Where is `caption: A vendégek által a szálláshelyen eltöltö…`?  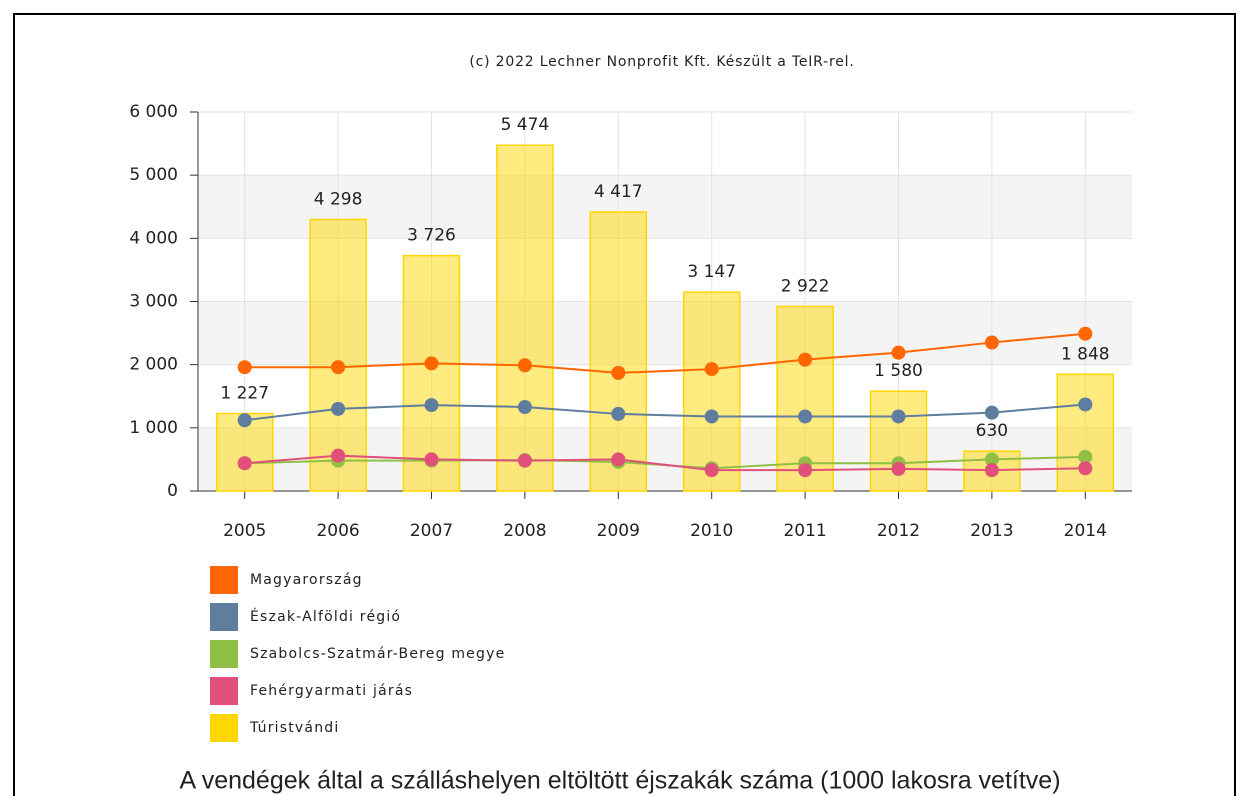
caption: A vendégek által a szálláshelyen eltöltö… is located at coordinates (619, 781).